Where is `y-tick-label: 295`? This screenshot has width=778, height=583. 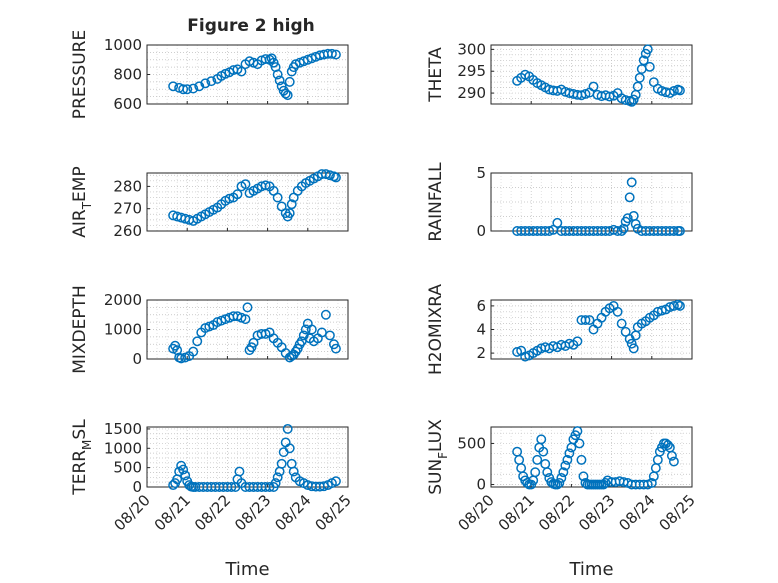 y-tick-label: 295 is located at coordinates (471, 71).